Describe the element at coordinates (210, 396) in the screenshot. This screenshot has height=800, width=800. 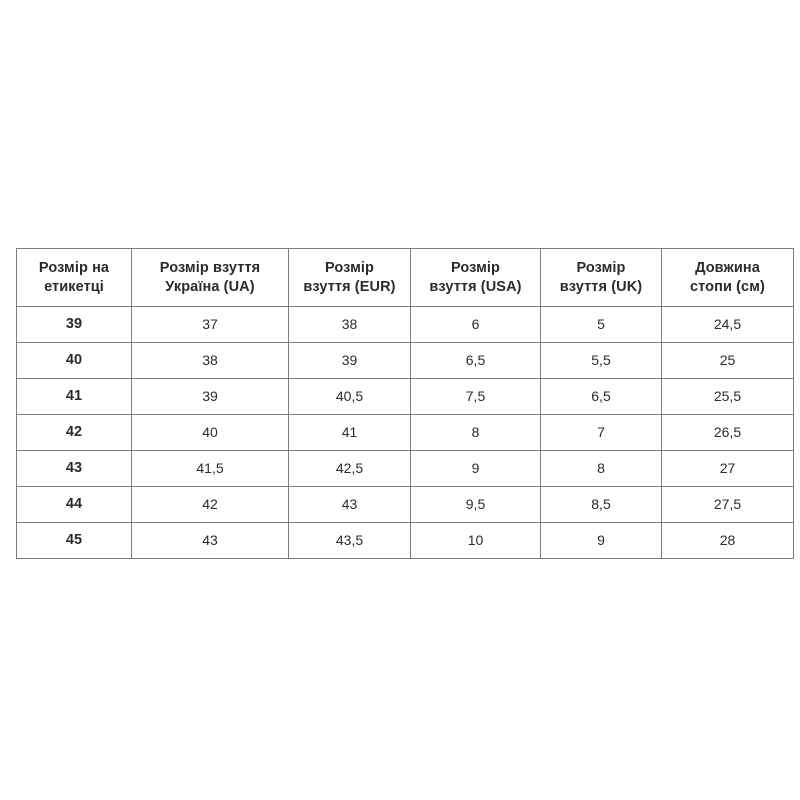
I see `cell-ua-size: 39` at that location.